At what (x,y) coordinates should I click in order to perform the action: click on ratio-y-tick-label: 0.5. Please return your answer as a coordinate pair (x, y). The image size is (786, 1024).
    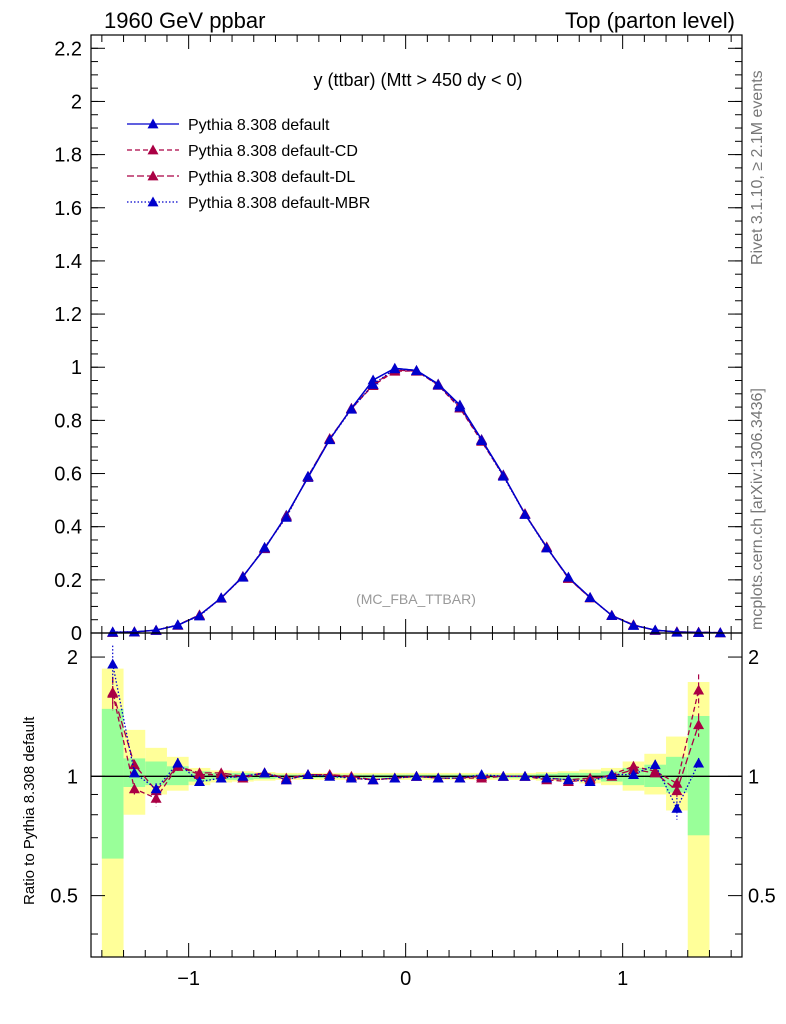
    Looking at the image, I should click on (64, 897).